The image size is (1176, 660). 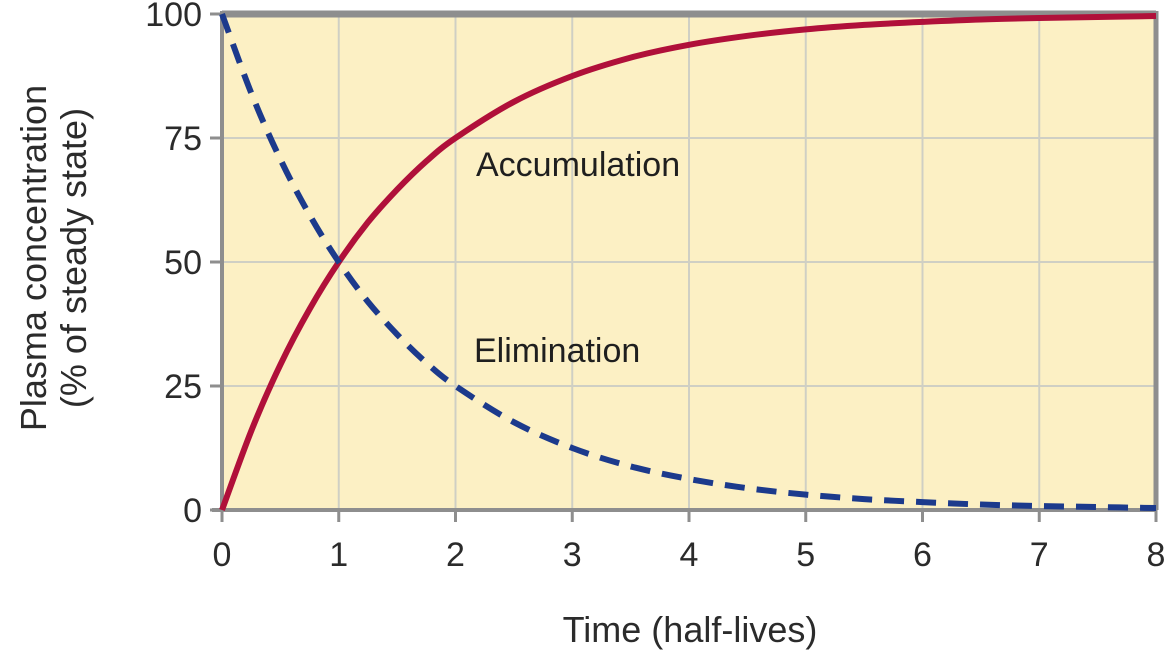 What do you see at coordinates (338, 555) in the screenshot?
I see `x-tick-label-1: 1` at bounding box center [338, 555].